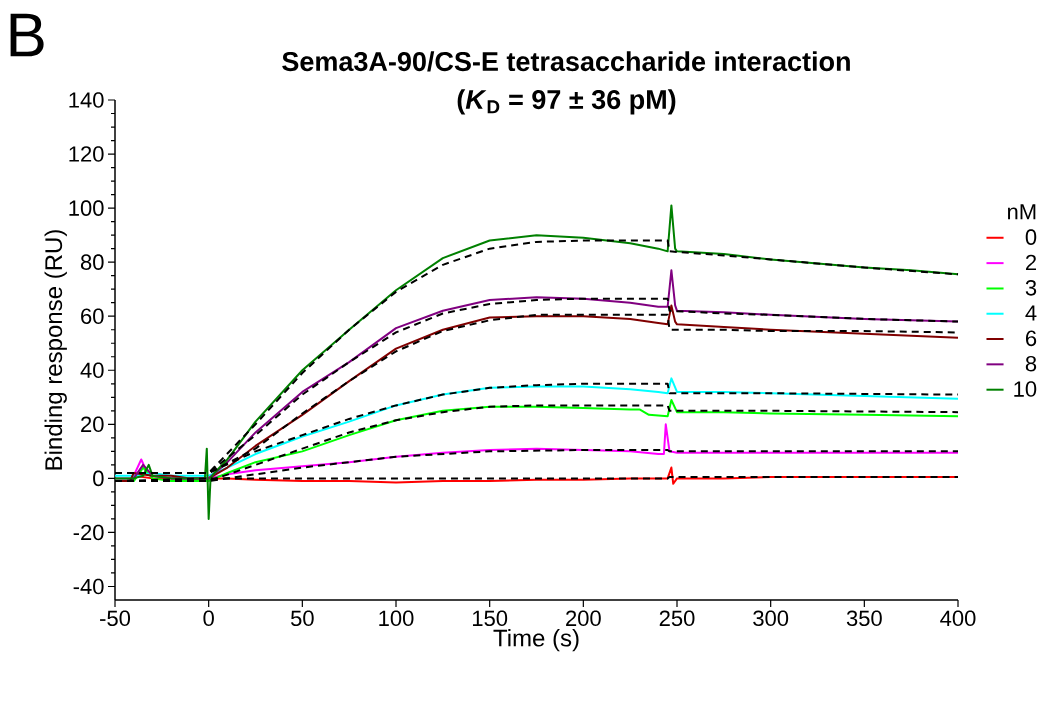  What do you see at coordinates (88, 532) in the screenshot?
I see `y-tick-label: -20` at bounding box center [88, 532].